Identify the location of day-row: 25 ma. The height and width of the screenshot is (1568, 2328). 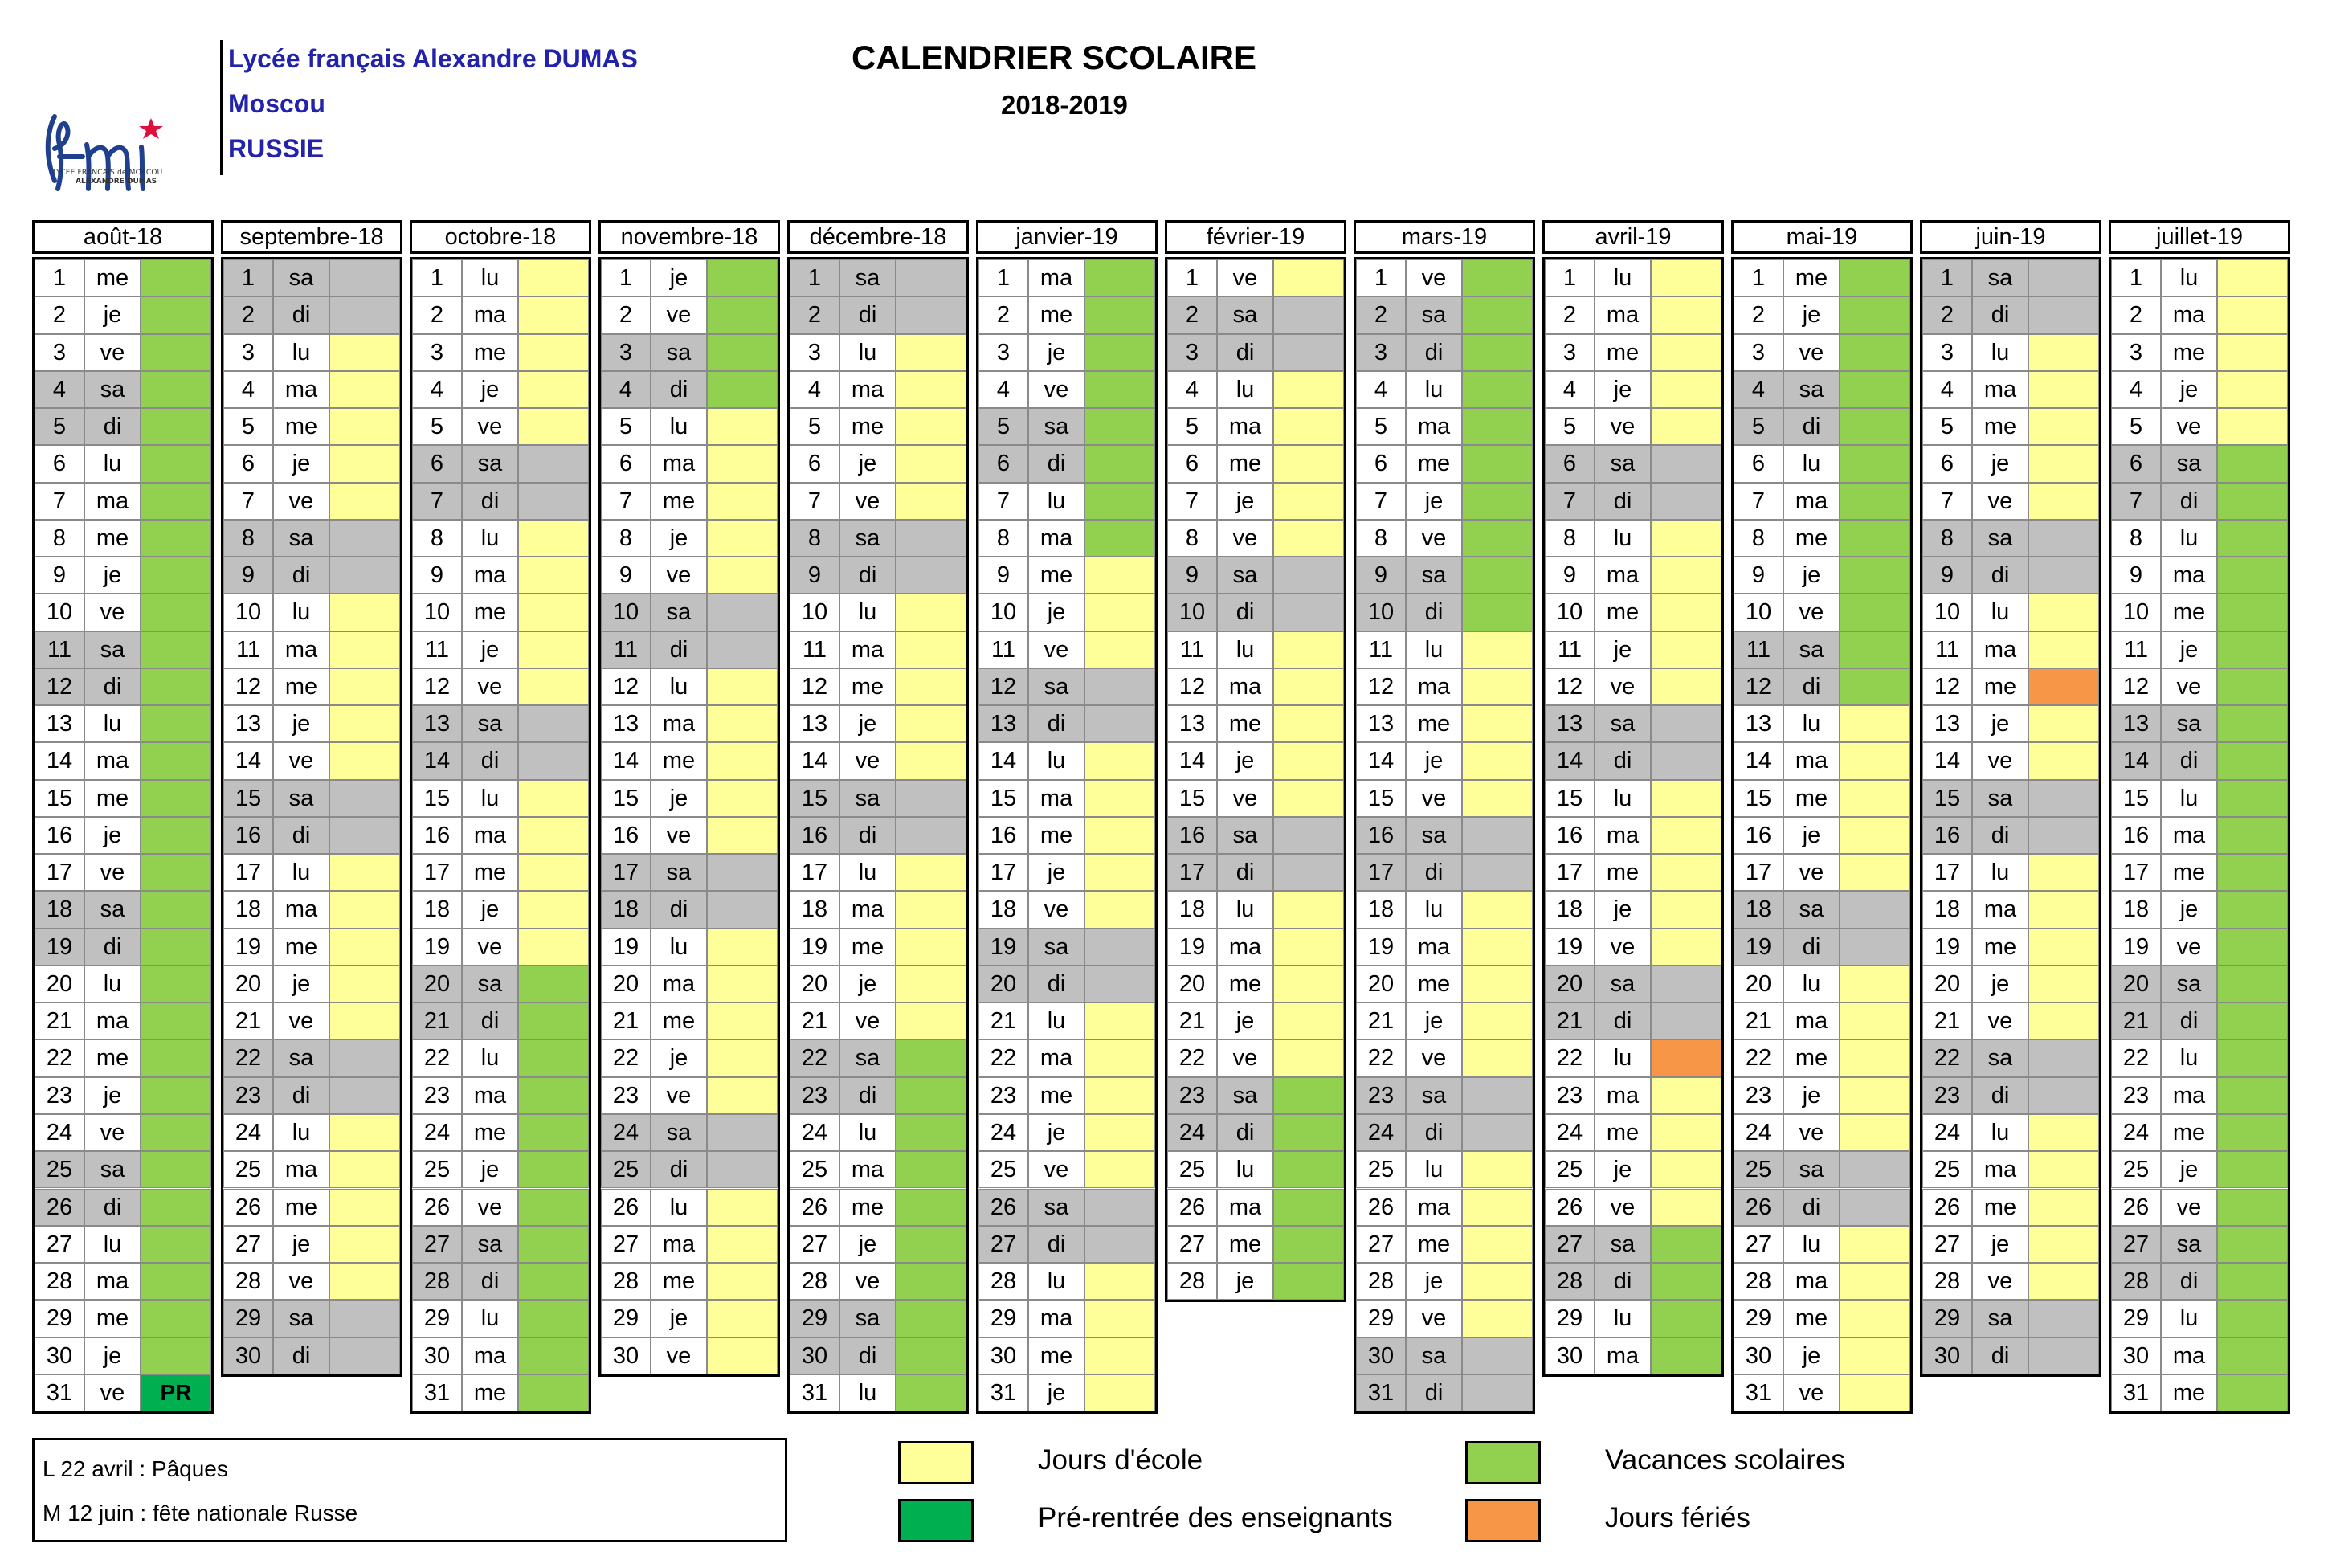
(878, 1170).